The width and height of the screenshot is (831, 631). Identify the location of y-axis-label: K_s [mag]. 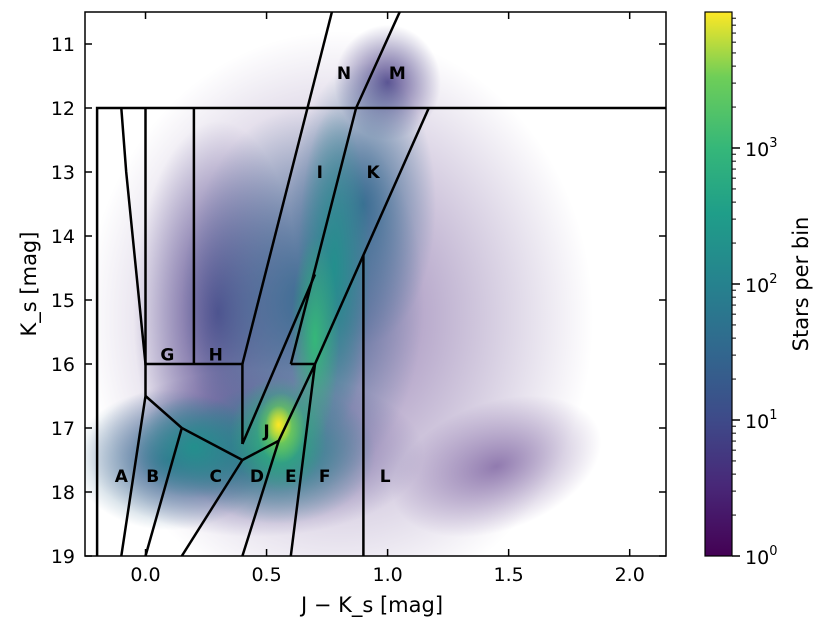
(29, 284).